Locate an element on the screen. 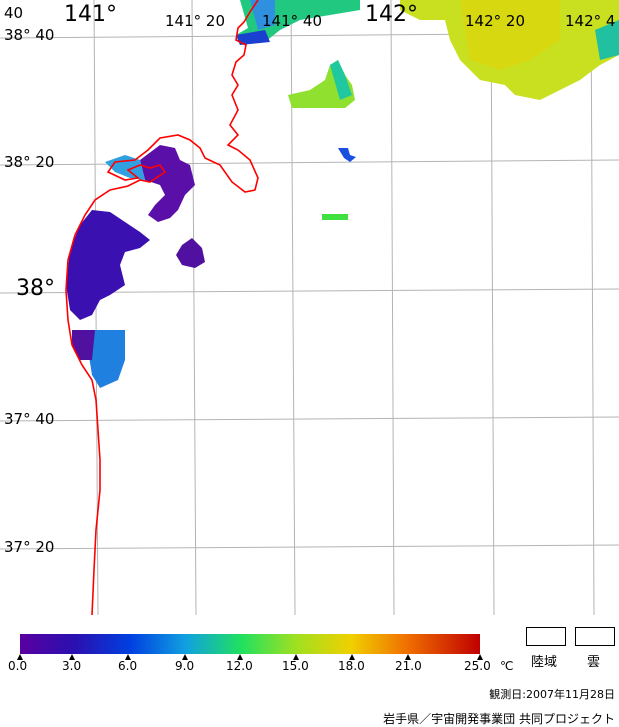 The image size is (619, 727). longitude-label-141-20: 141° 20 is located at coordinates (195, 21).